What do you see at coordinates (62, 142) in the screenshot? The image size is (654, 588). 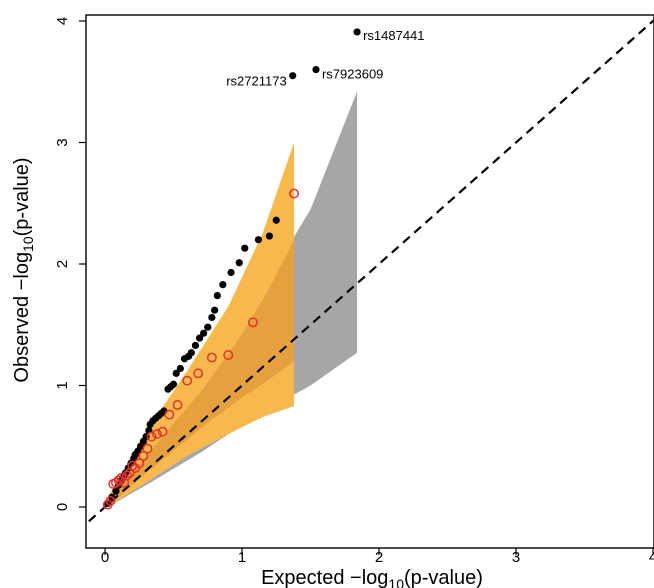 I see `y-tick-label: 3` at bounding box center [62, 142].